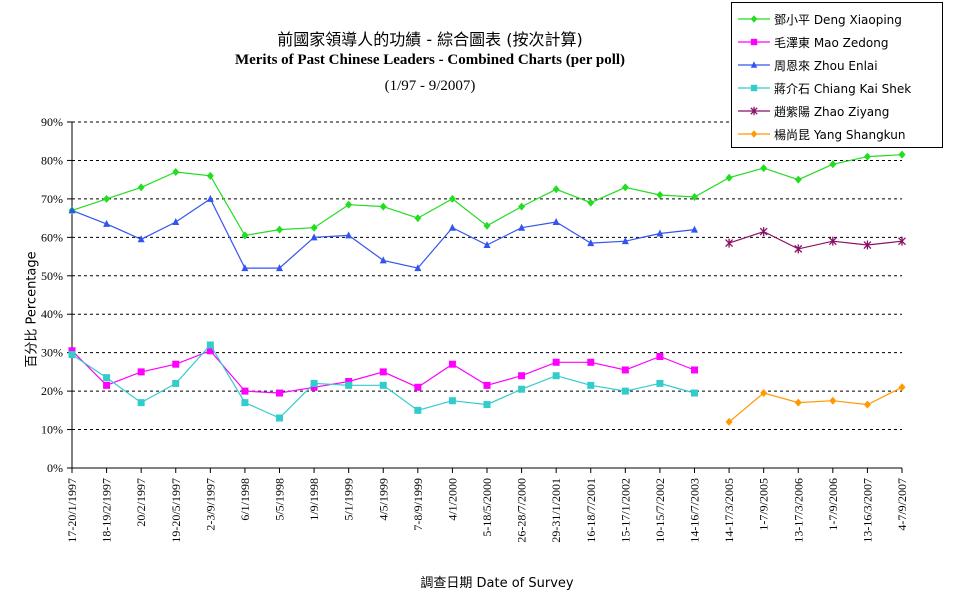  Describe the element at coordinates (245, 499) in the screenshot. I see `x-tick-label: 6/1/1998` at that location.